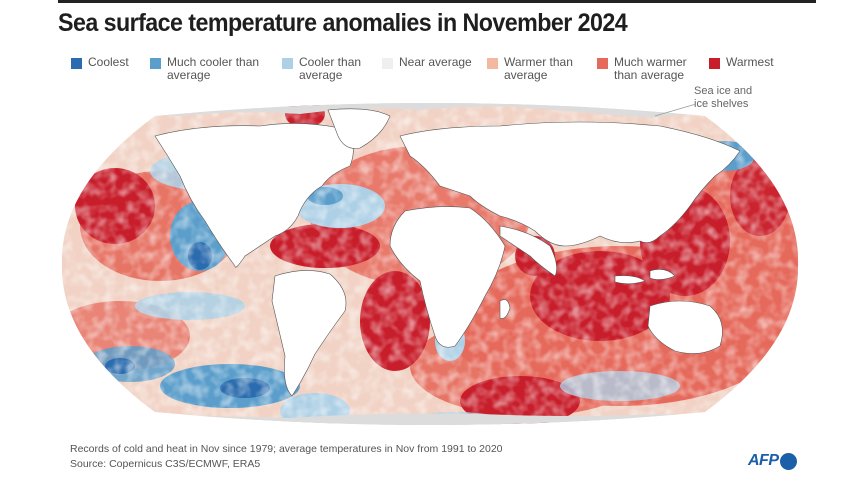 The height and width of the screenshot is (482, 857). I want to click on legend-item-coolest: Coolest, so click(100, 62).